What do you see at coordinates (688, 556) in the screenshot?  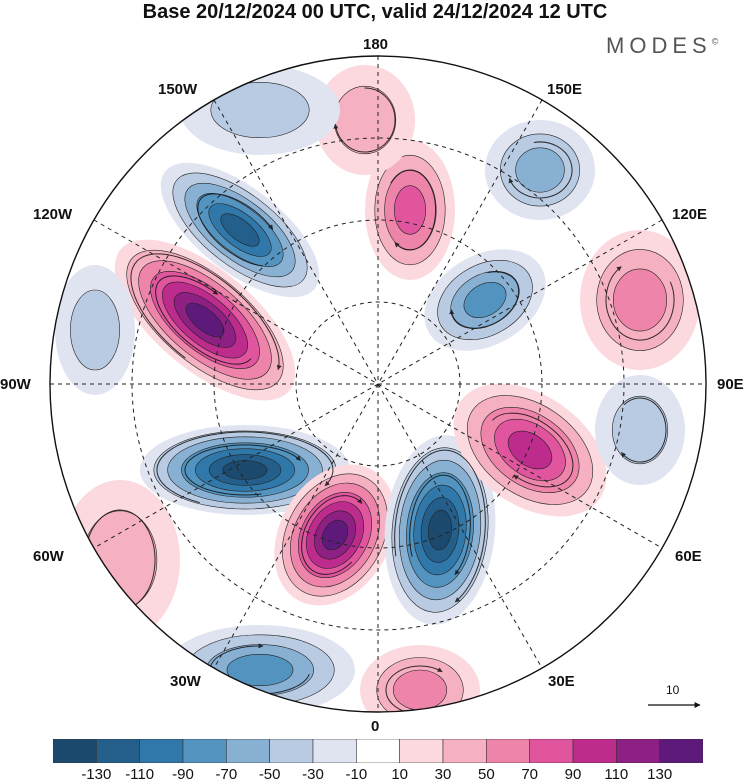 I see `lon-label-60e: 60E` at bounding box center [688, 556].